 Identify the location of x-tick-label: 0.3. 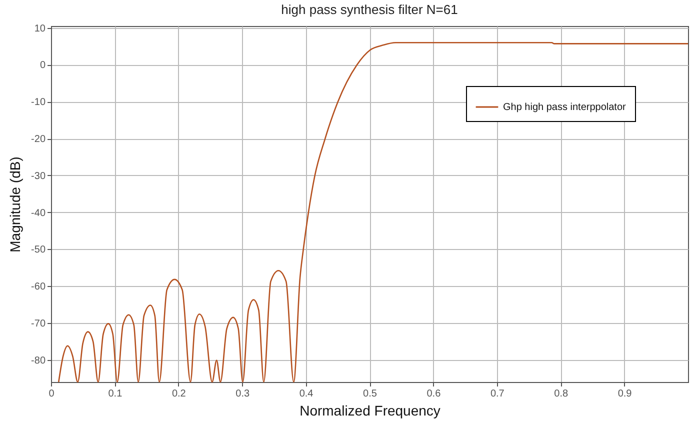
(243, 394).